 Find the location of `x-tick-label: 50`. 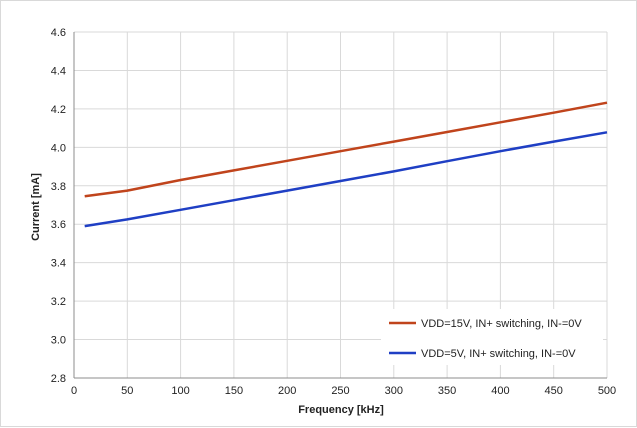

x-tick-label: 50 is located at coordinates (127, 391).